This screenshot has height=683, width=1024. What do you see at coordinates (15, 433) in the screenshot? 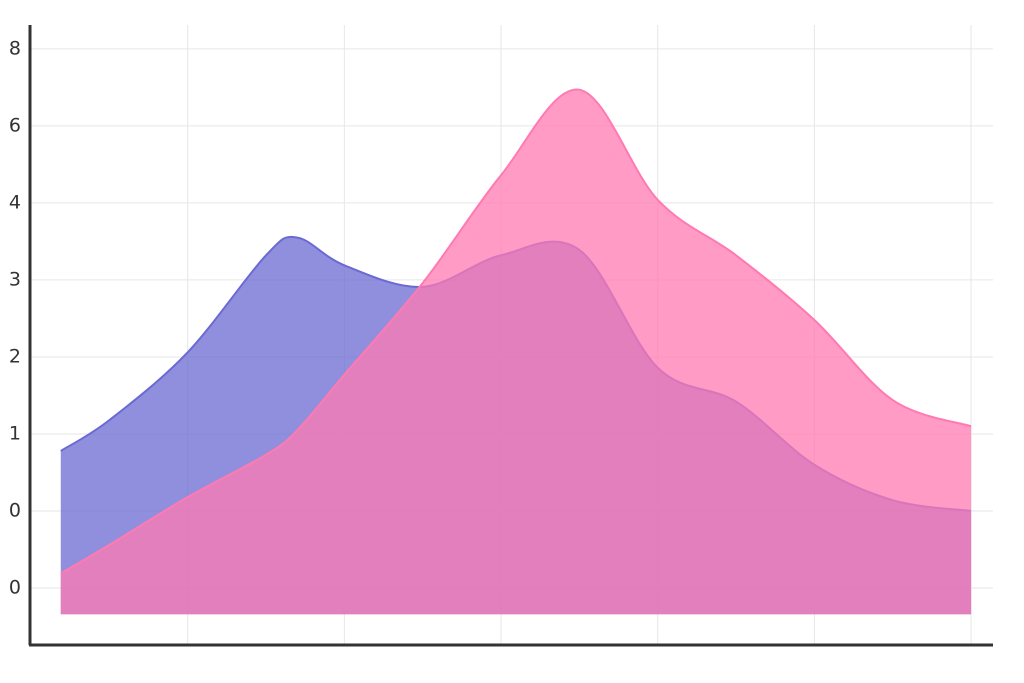
I see `y-tick-label: 1` at bounding box center [15, 433].